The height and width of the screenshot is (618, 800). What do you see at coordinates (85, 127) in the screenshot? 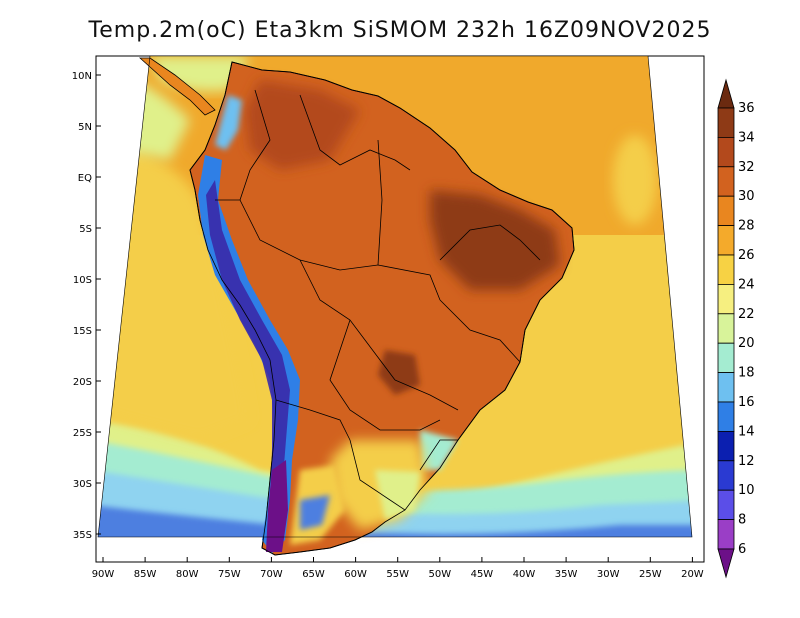
I see `lat-tick-label: 5N` at bounding box center [85, 127].